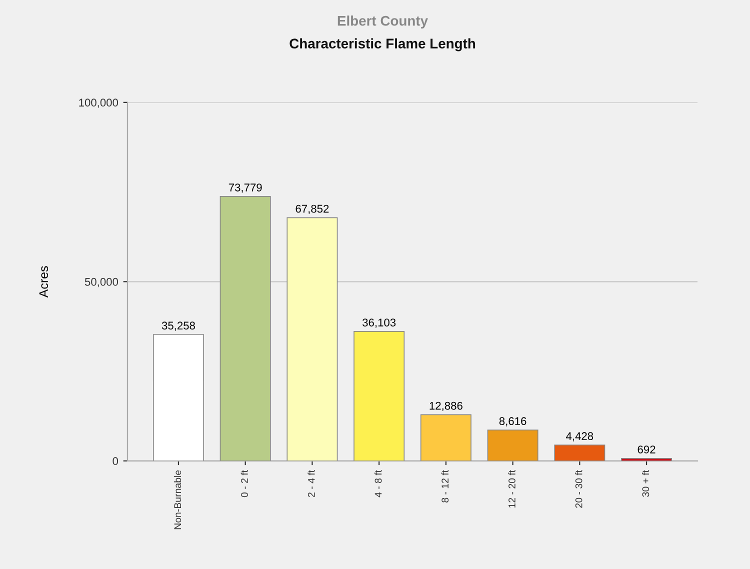 Image resolution: width=750 pixels, height=569 pixels. Describe the element at coordinates (647, 450) in the screenshot. I see `data-label: 692` at that location.